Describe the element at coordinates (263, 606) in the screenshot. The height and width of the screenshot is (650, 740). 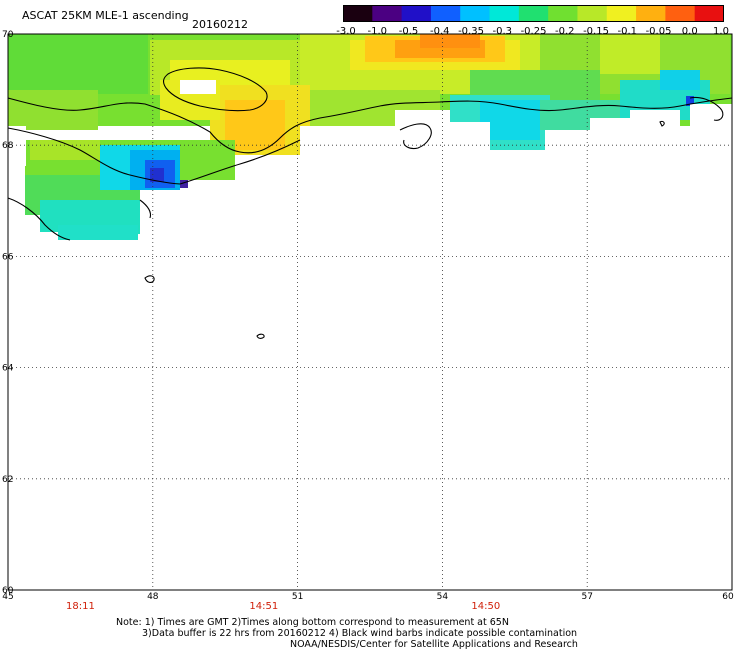
I see `time-label: 14:51` at that location.